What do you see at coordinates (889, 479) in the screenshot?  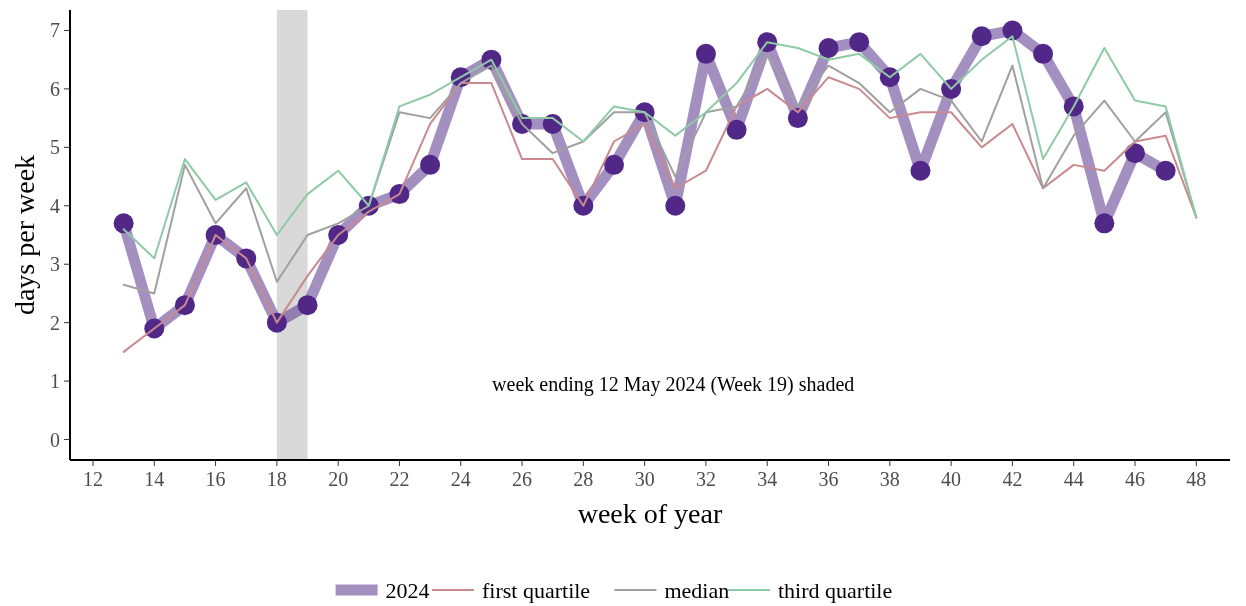 I see `x-tick-label: 38` at bounding box center [889, 479].